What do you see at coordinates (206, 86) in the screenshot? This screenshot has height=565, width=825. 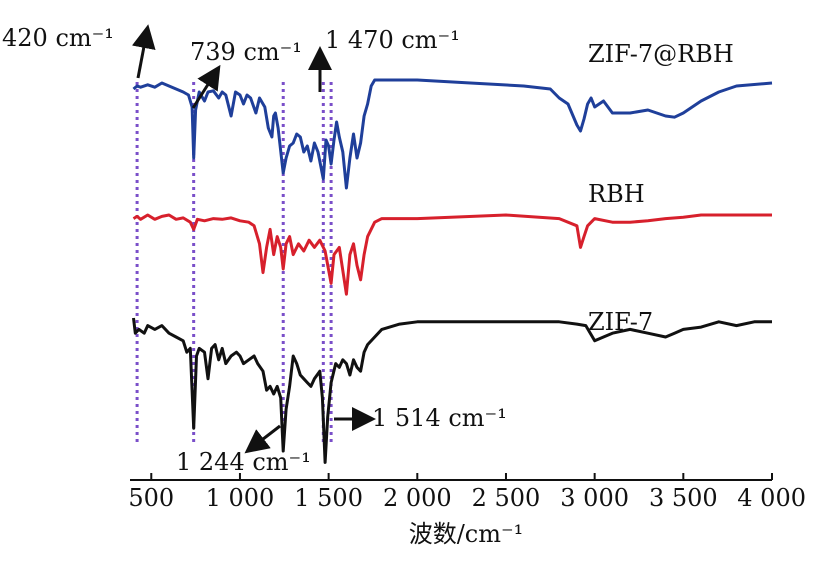 I see `annotation-739-arrow` at bounding box center [206, 86].